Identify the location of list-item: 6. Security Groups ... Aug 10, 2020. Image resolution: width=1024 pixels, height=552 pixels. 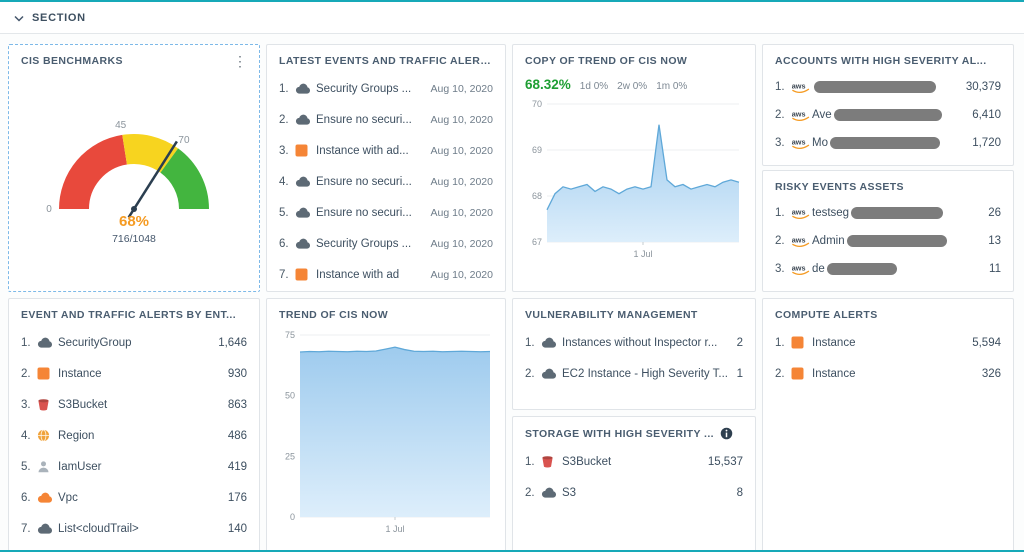
(386, 243).